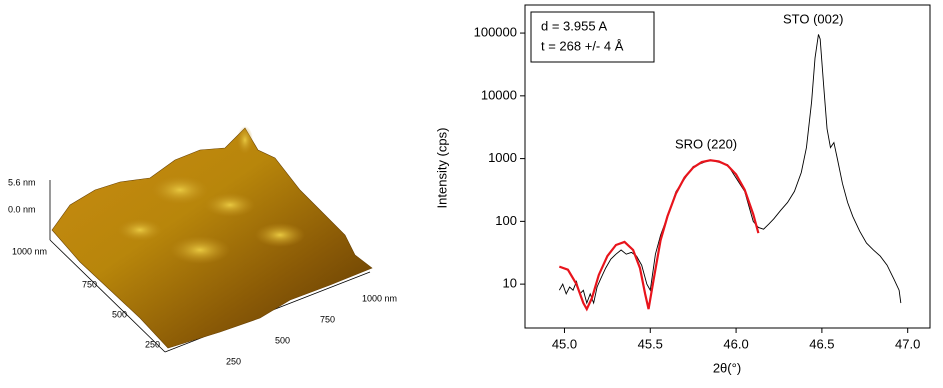 The width and height of the screenshot is (943, 388). Describe the element at coordinates (592, 37) in the screenshot. I see `annotation-box` at that location.